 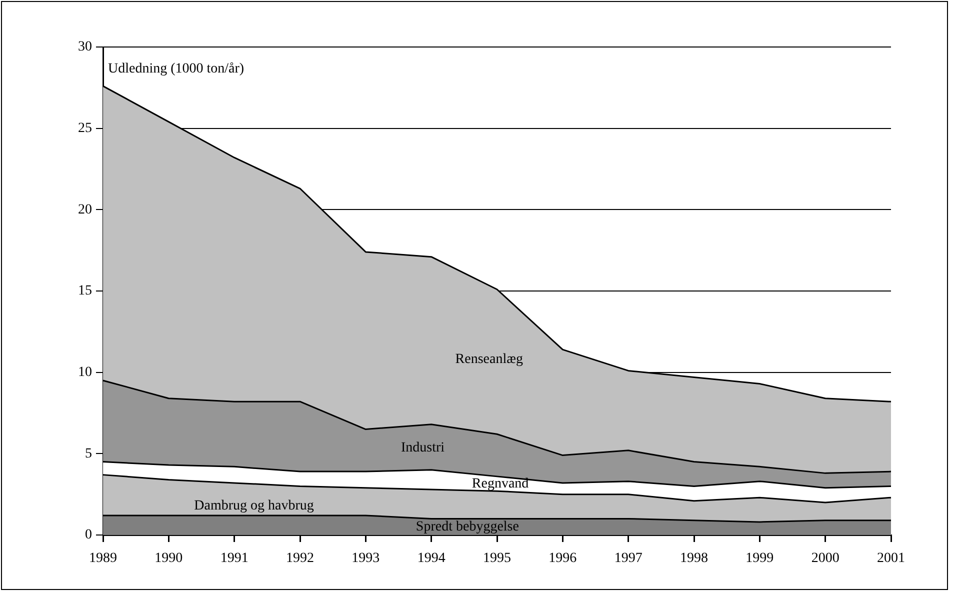 I want to click on x-tick-label: 1990, so click(x=168, y=558).